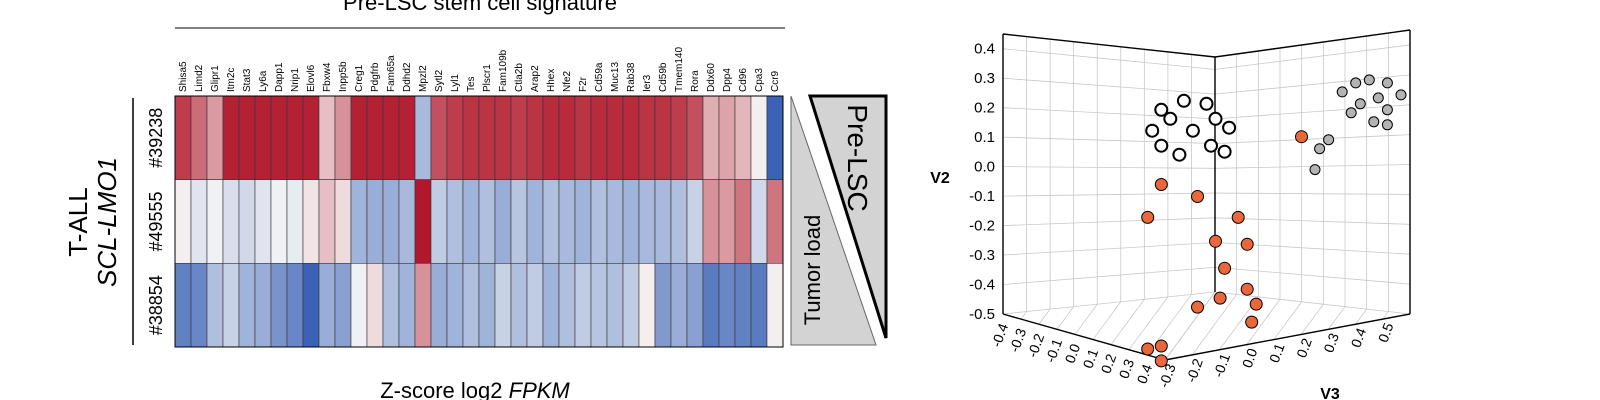 The width and height of the screenshot is (1600, 400). What do you see at coordinates (984, 49) in the screenshot?
I see `y-tick-label: 0.4` at bounding box center [984, 49].